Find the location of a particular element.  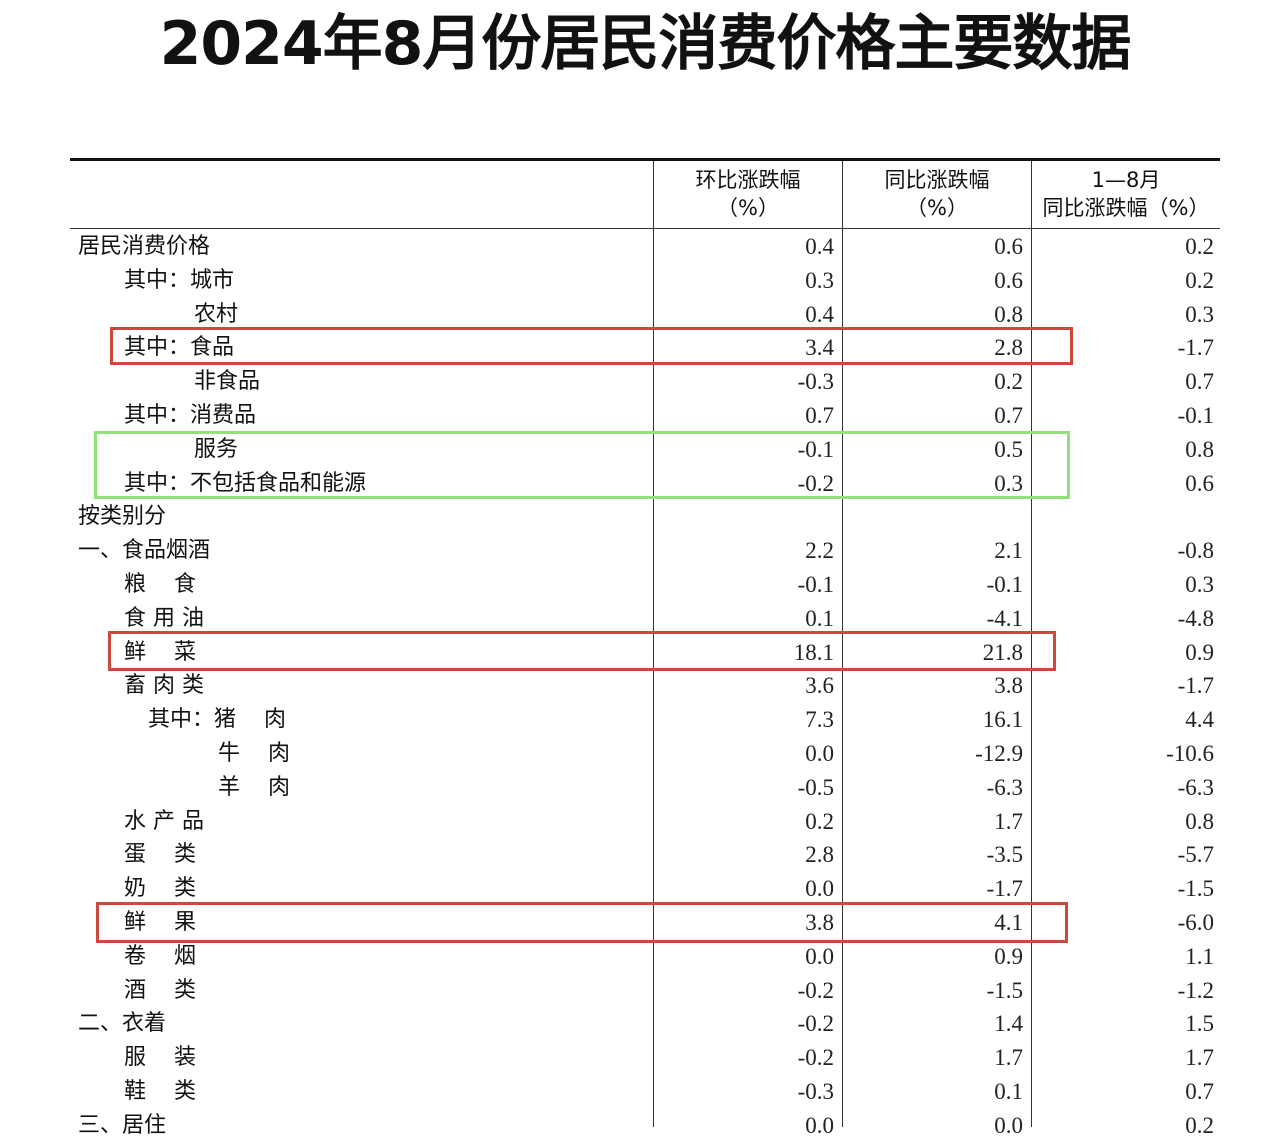

cell-yoy: -6.3 is located at coordinates (1004, 787).